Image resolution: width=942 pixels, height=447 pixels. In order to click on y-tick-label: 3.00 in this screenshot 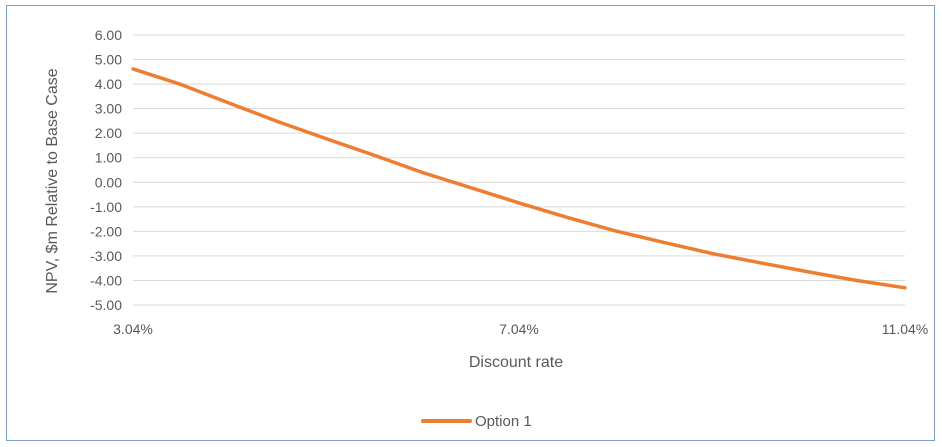, I will do `click(108, 109)`.